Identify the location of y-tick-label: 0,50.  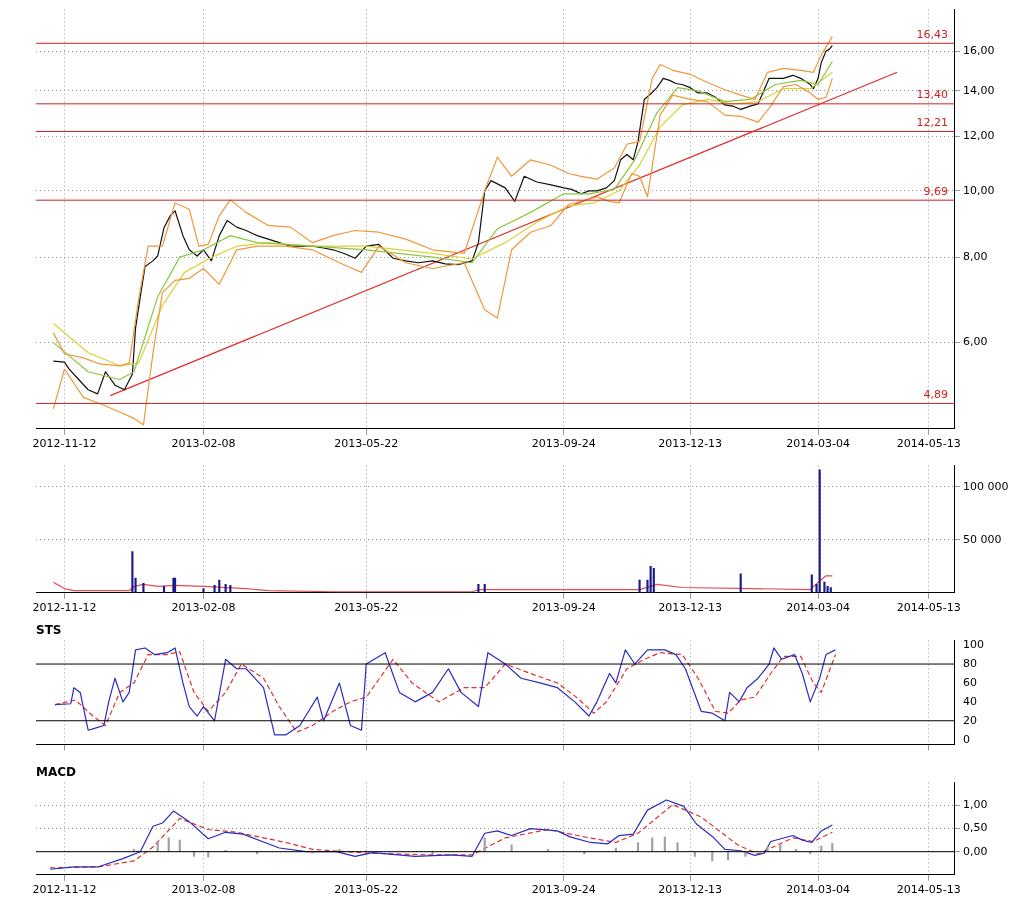
(975, 828).